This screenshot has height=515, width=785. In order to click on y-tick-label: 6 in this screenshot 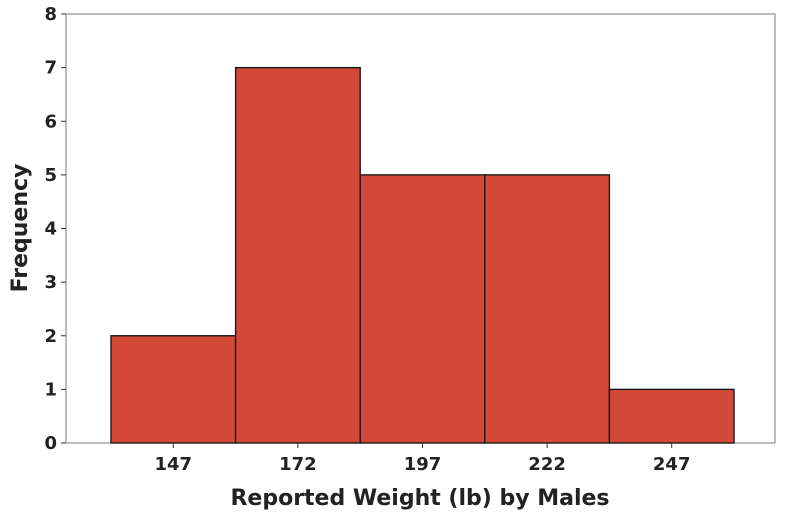, I will do `click(50, 121)`.